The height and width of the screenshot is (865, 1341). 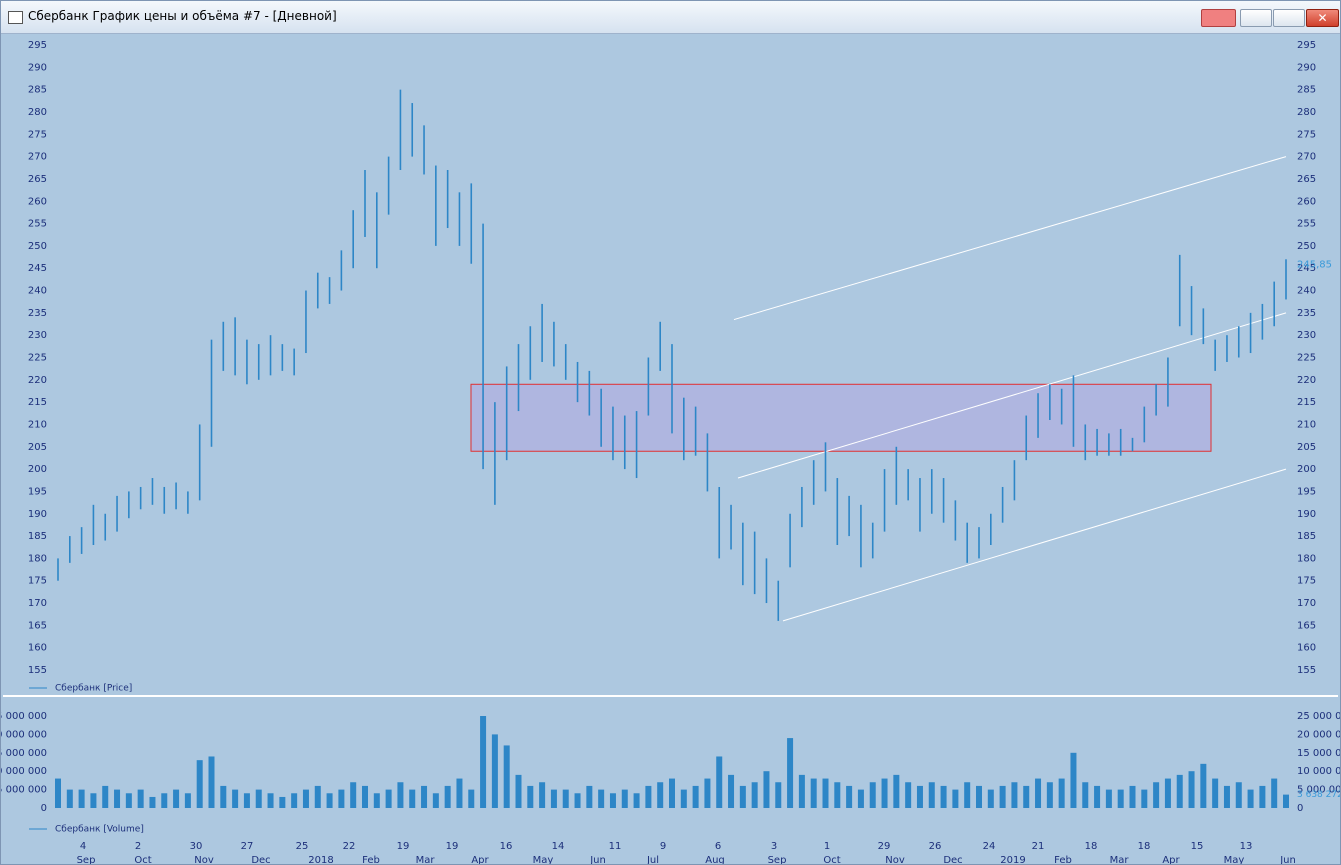 I want to click on trendline, so click(x=1012, y=395).